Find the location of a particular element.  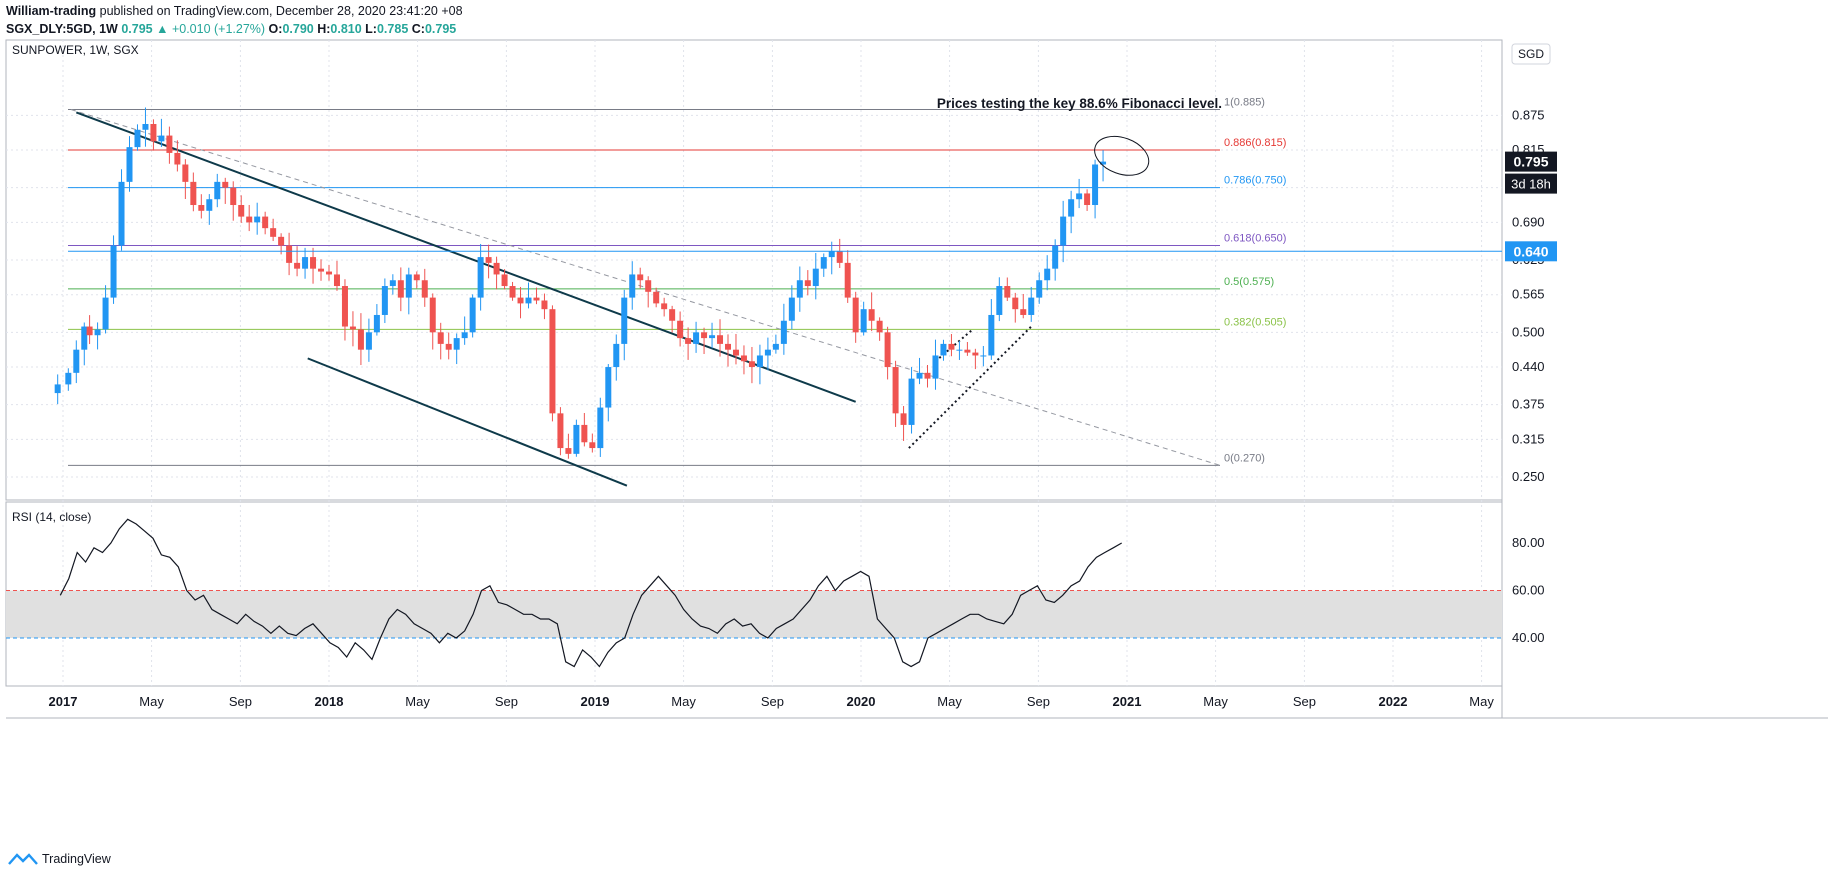

author-name: William-trading is located at coordinates (51, 11).